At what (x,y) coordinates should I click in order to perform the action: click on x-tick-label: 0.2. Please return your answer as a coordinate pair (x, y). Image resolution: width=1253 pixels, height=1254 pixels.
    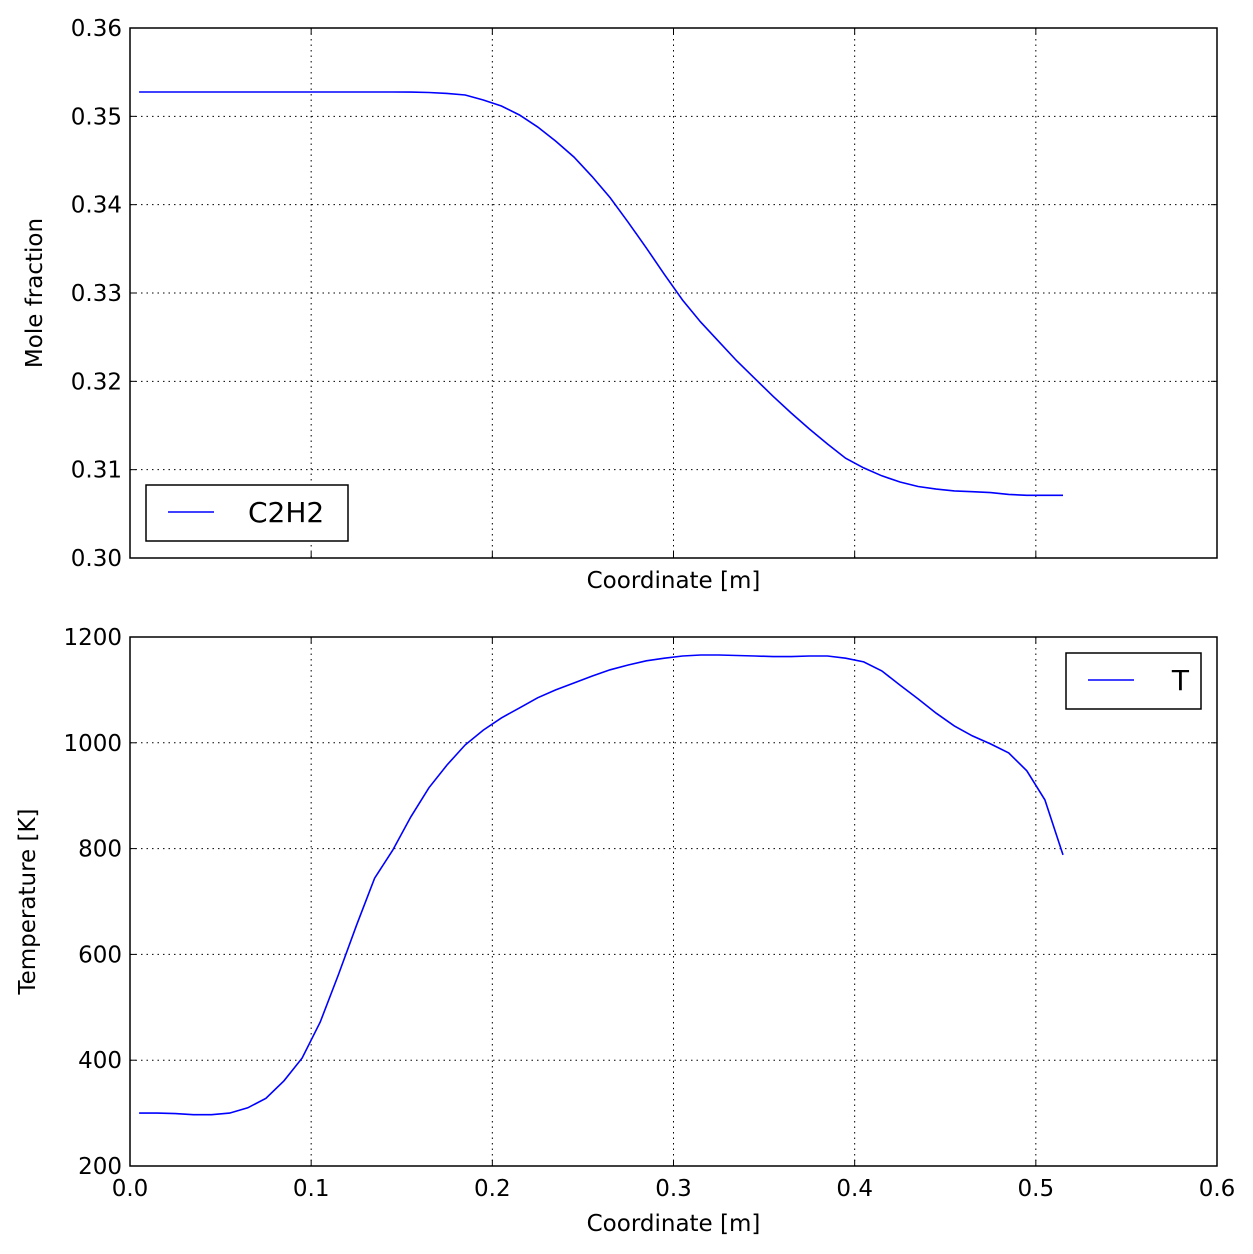
    Looking at the image, I should click on (492, 1189).